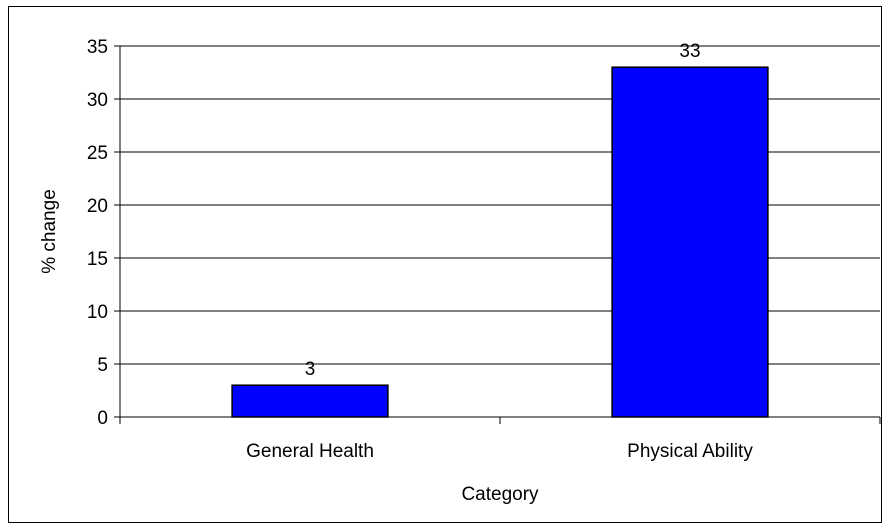 The height and width of the screenshot is (531, 892). What do you see at coordinates (310, 401) in the screenshot?
I see `bar-general-health` at bounding box center [310, 401].